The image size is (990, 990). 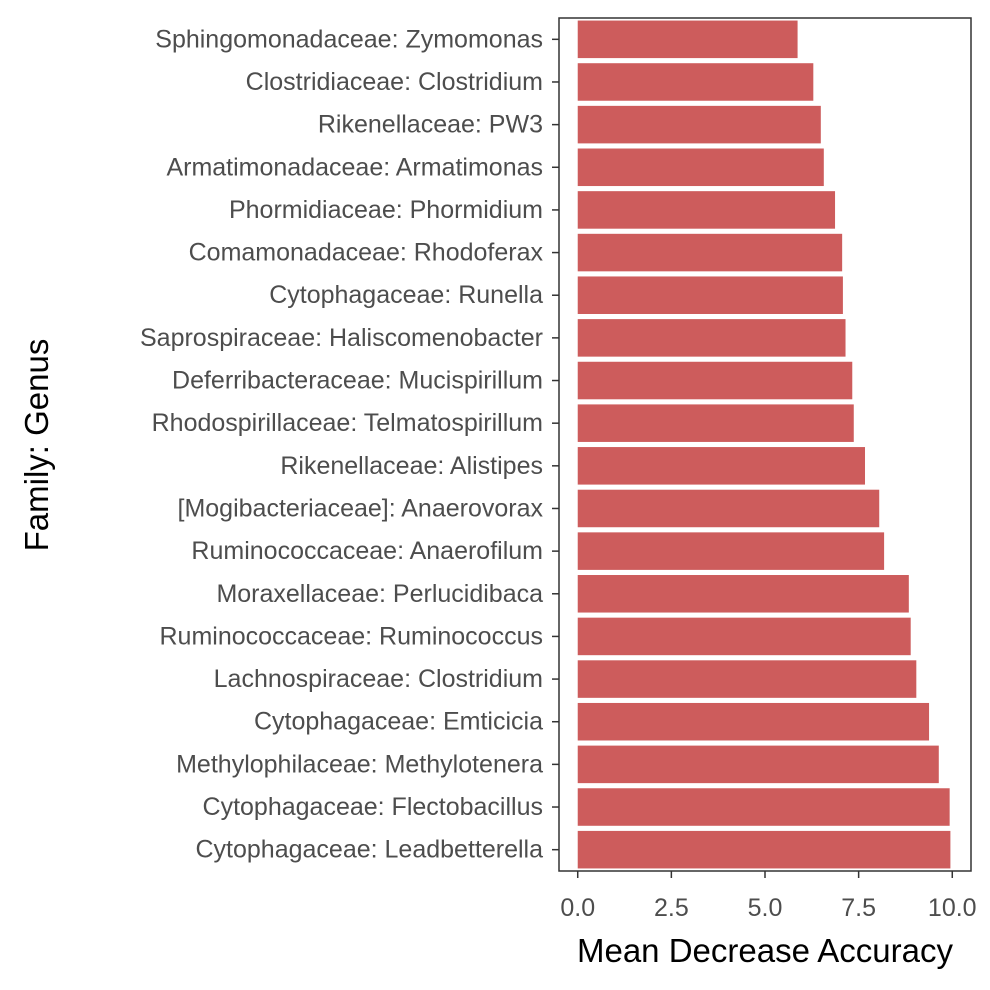 I want to click on x-axis-title: Mean Decrease Accuracy, so click(x=765, y=950).